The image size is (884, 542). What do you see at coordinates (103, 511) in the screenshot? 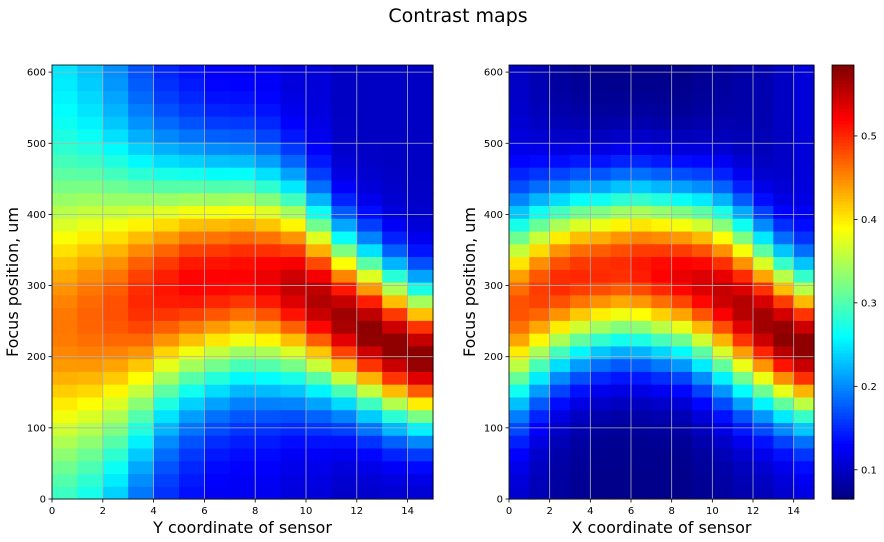
I see `x-tick-label: 2` at bounding box center [103, 511].